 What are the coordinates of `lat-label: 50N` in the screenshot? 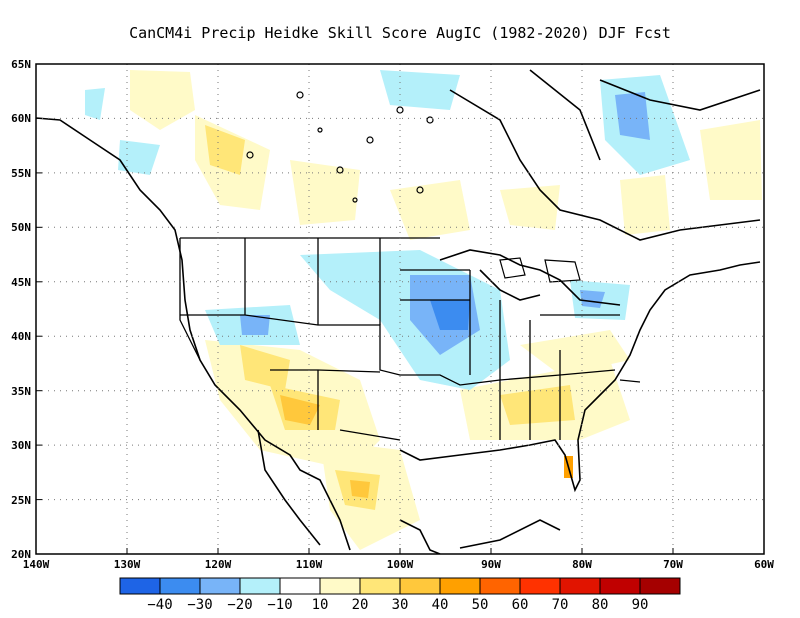 It's located at (21, 227).